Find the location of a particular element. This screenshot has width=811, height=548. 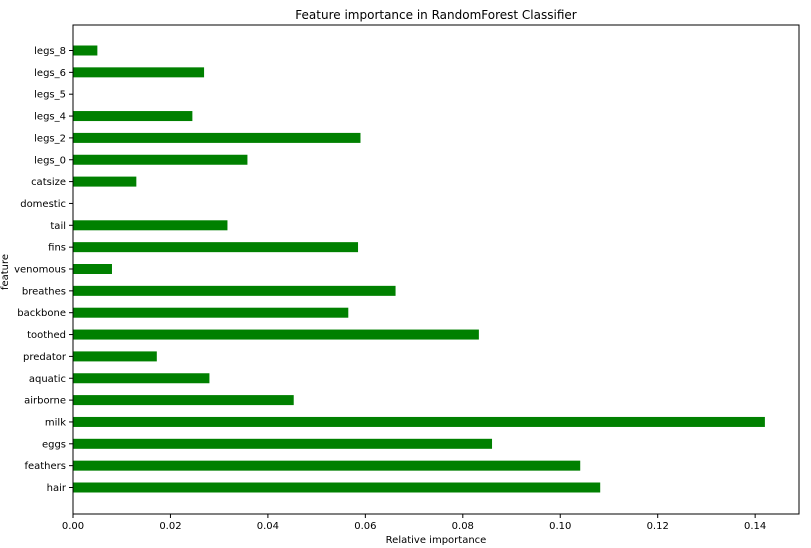

bar-venomous is located at coordinates (92, 269).